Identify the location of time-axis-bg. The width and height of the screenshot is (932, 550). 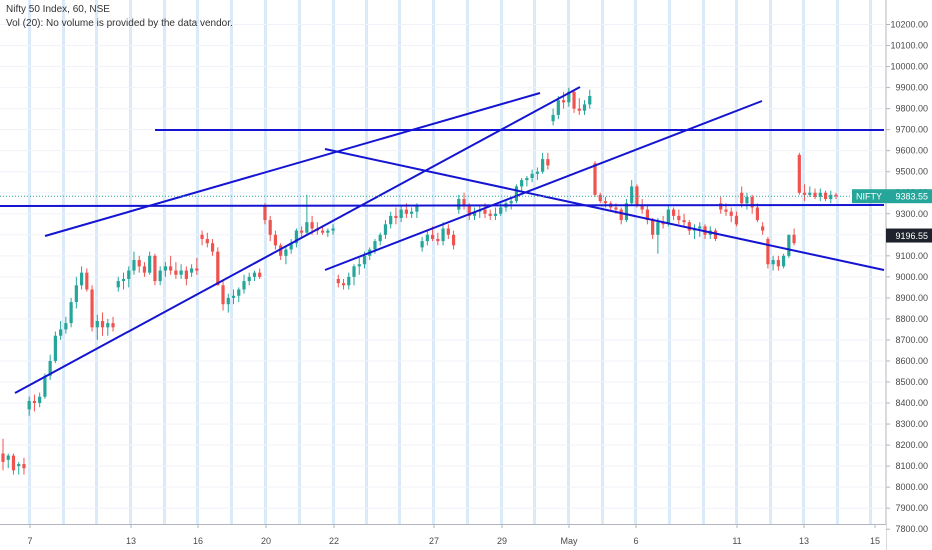
(443, 537).